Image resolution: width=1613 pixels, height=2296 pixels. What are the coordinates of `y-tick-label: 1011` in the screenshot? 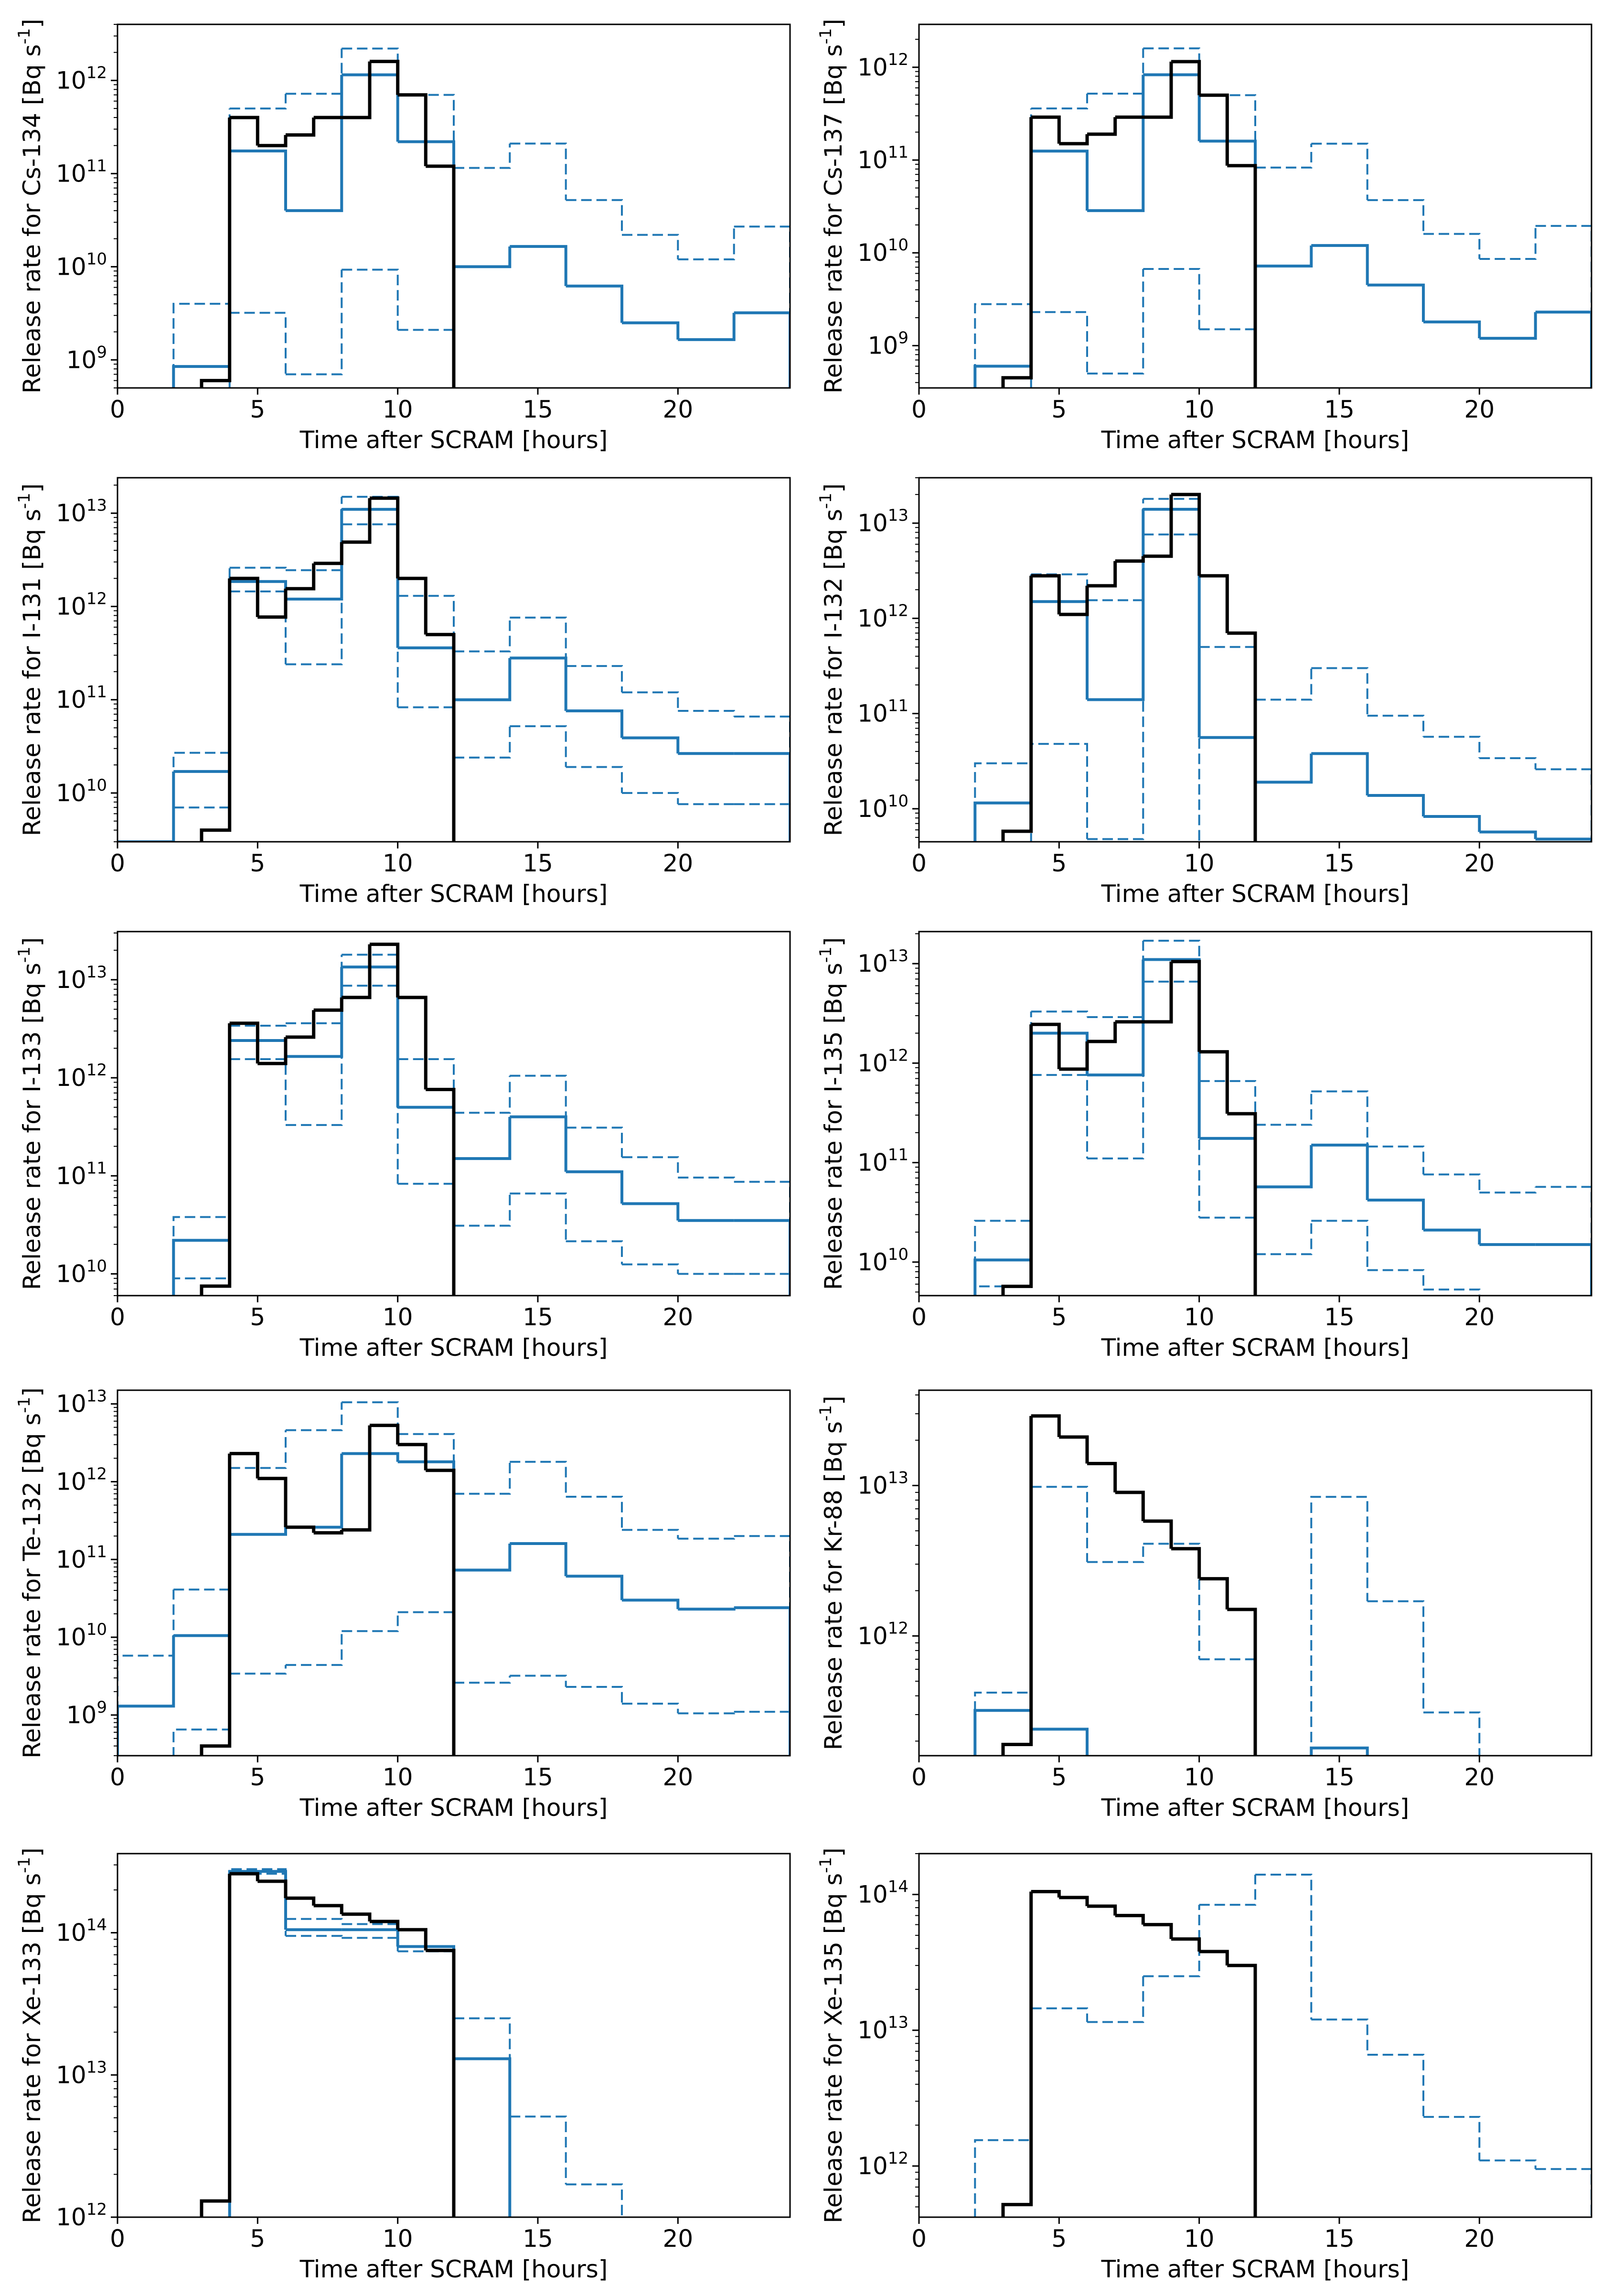 It's located at (81, 1175).